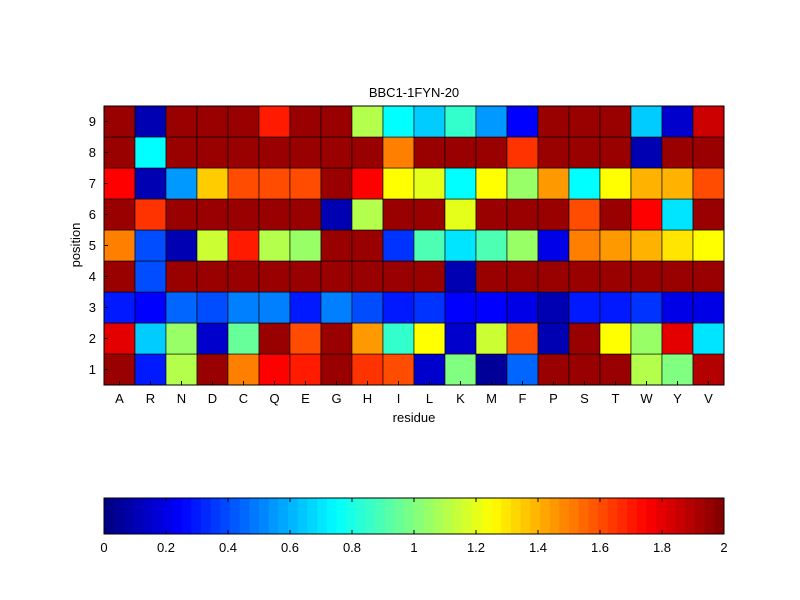 The image size is (800, 600). Describe the element at coordinates (476, 547) in the screenshot. I see `colorbar-tick-label: 1.2` at that location.